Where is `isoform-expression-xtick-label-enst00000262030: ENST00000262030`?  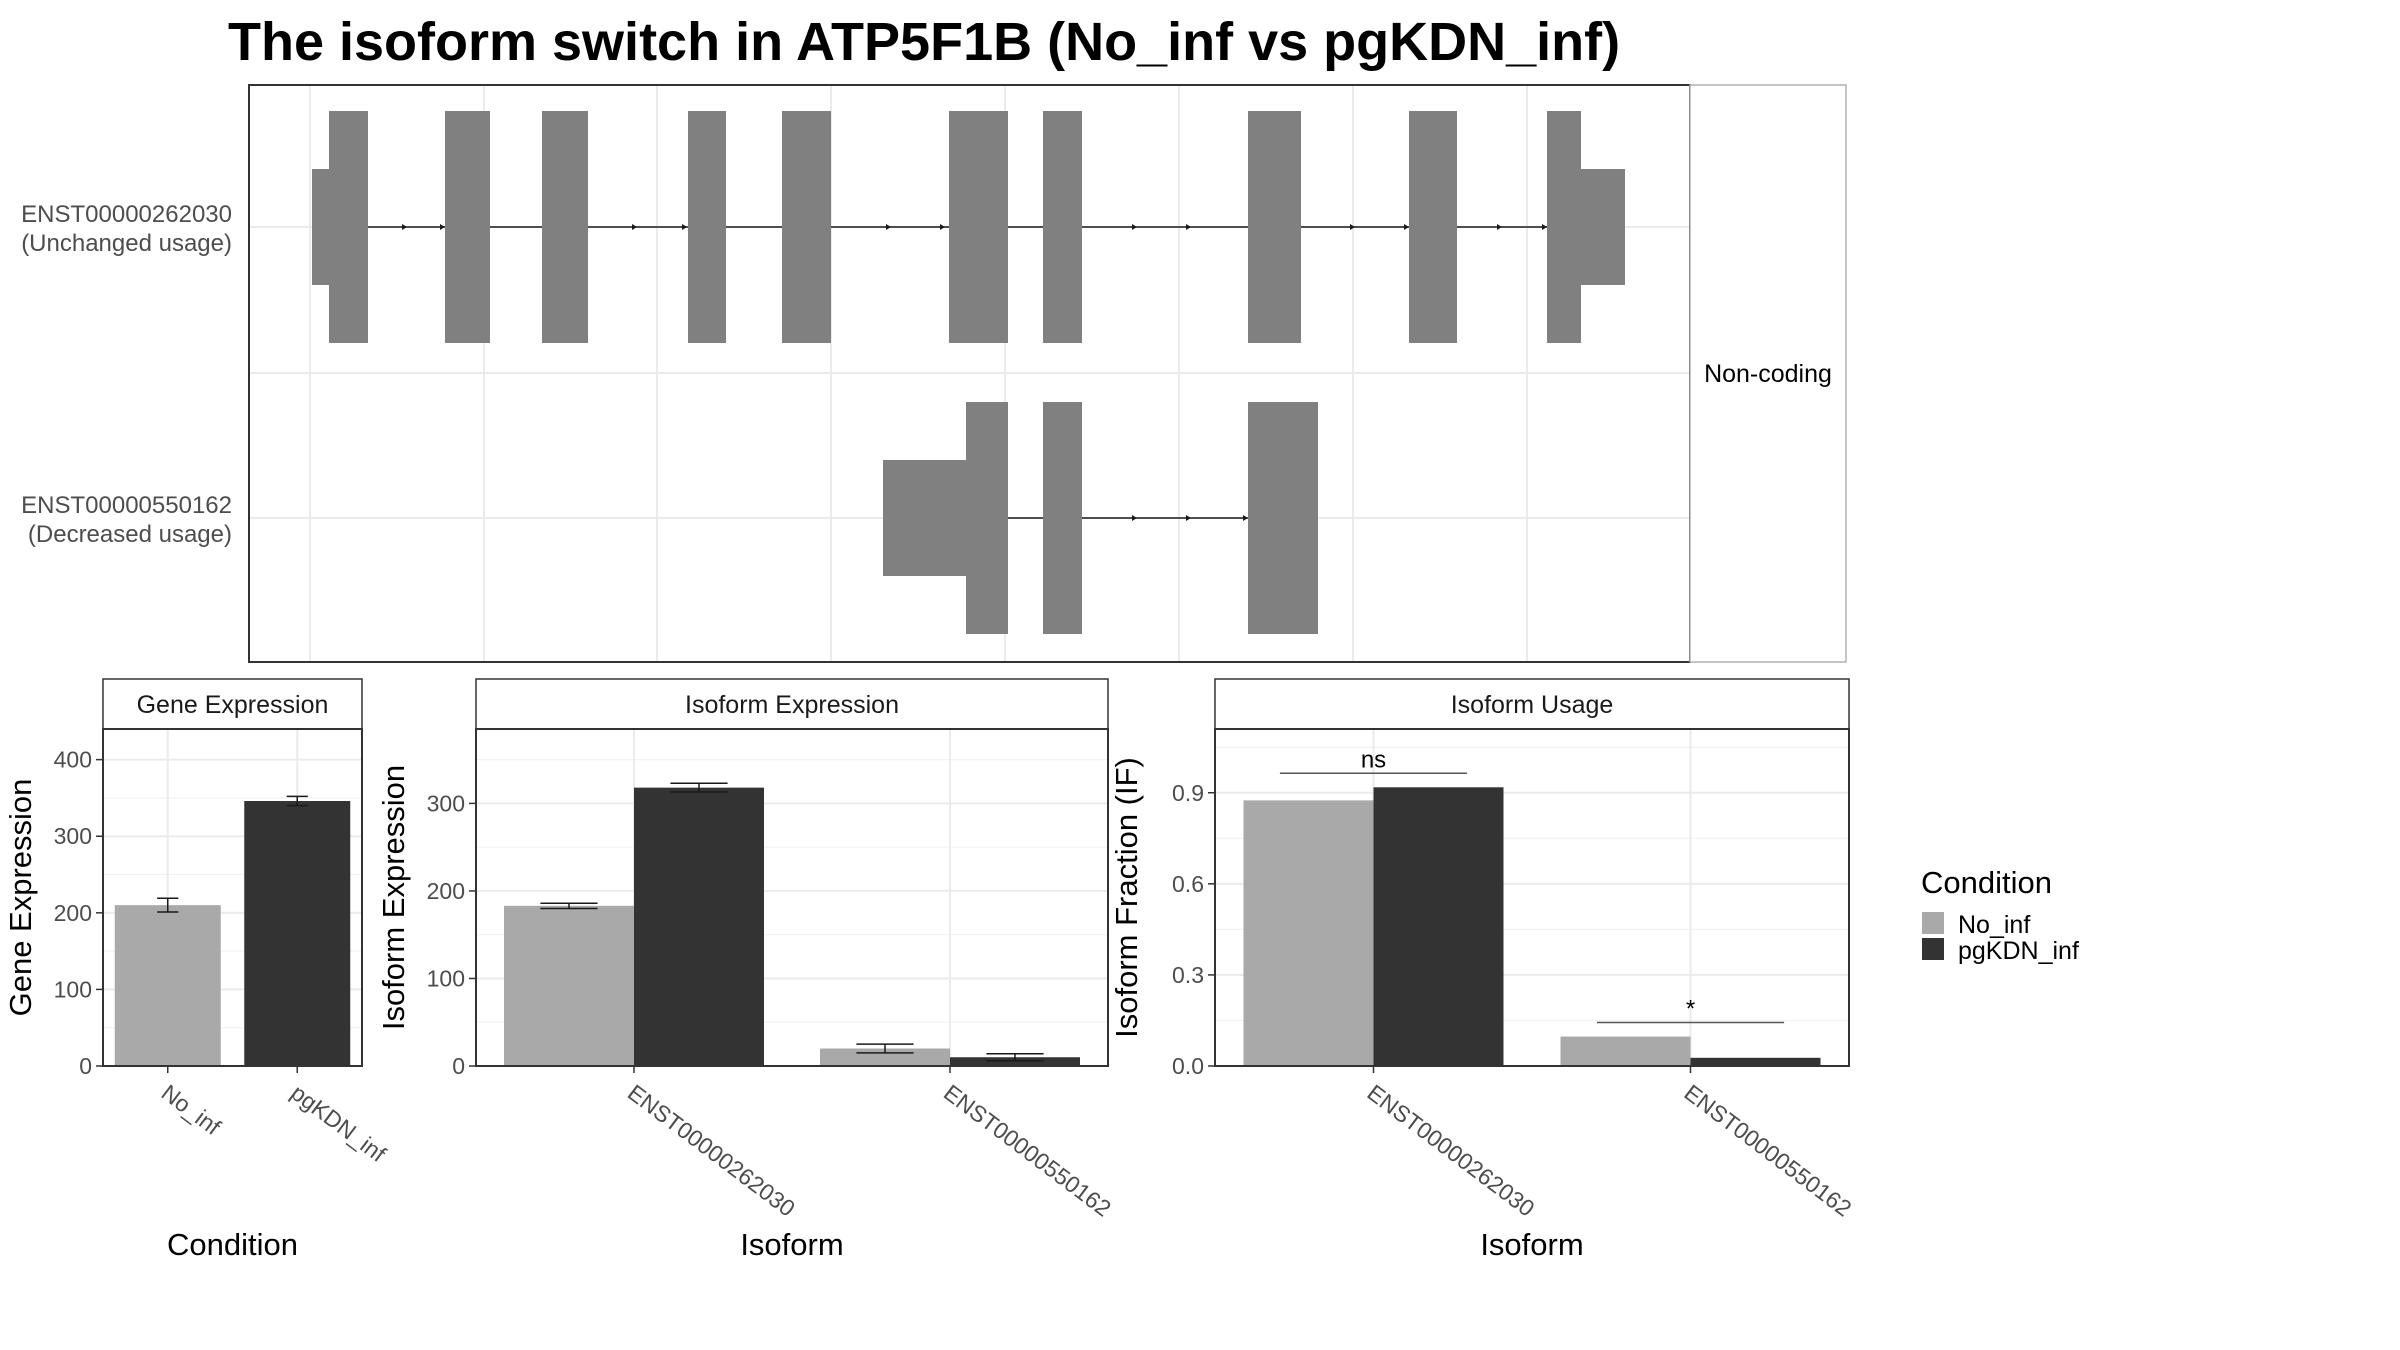
isoform-expression-xtick-label-enst00000262030: ENST00000262030 is located at coordinates (711, 1150).